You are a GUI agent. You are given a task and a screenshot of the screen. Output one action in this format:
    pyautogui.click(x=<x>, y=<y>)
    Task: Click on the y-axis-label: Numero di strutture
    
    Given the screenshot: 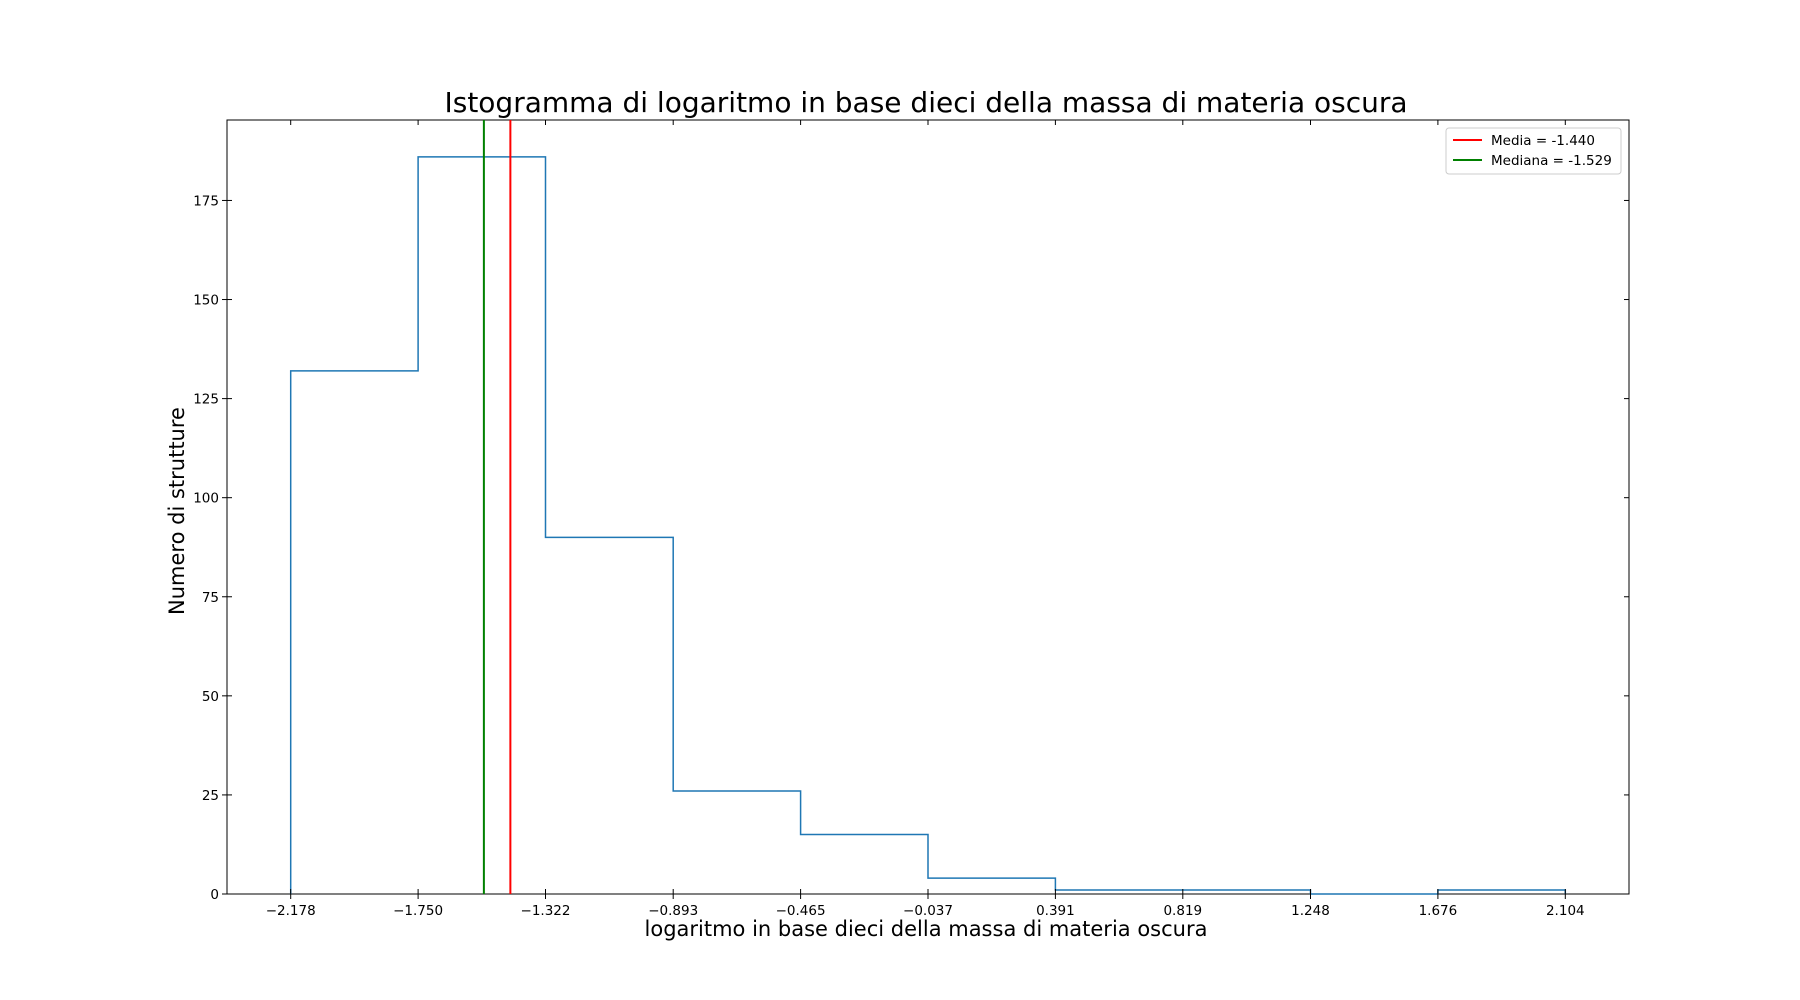 What is the action you would take?
    pyautogui.click(x=177, y=511)
    